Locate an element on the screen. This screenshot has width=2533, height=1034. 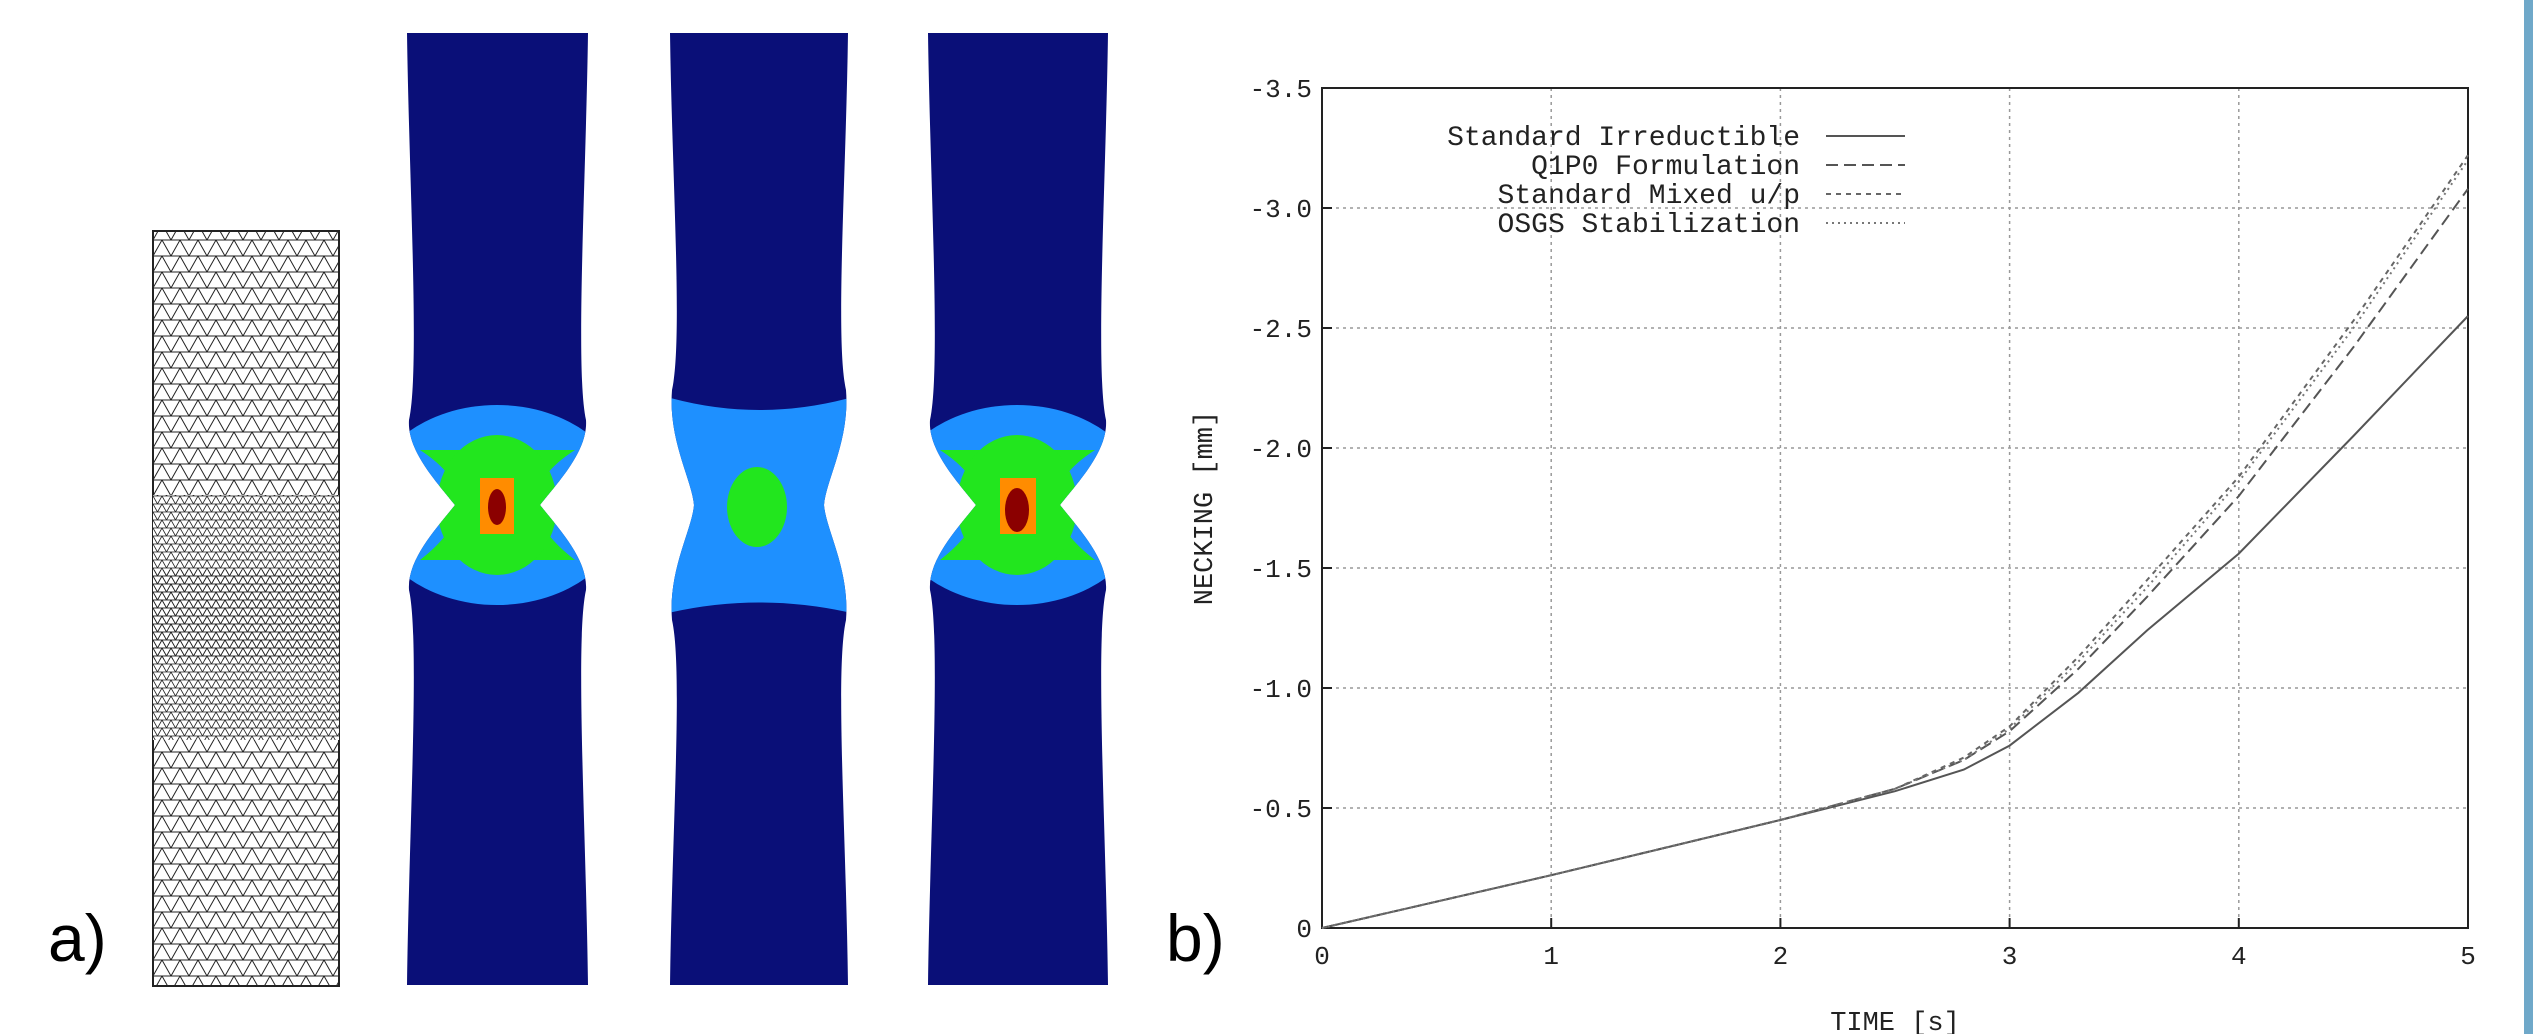
page-edge-bar is located at coordinates (2528, 517).